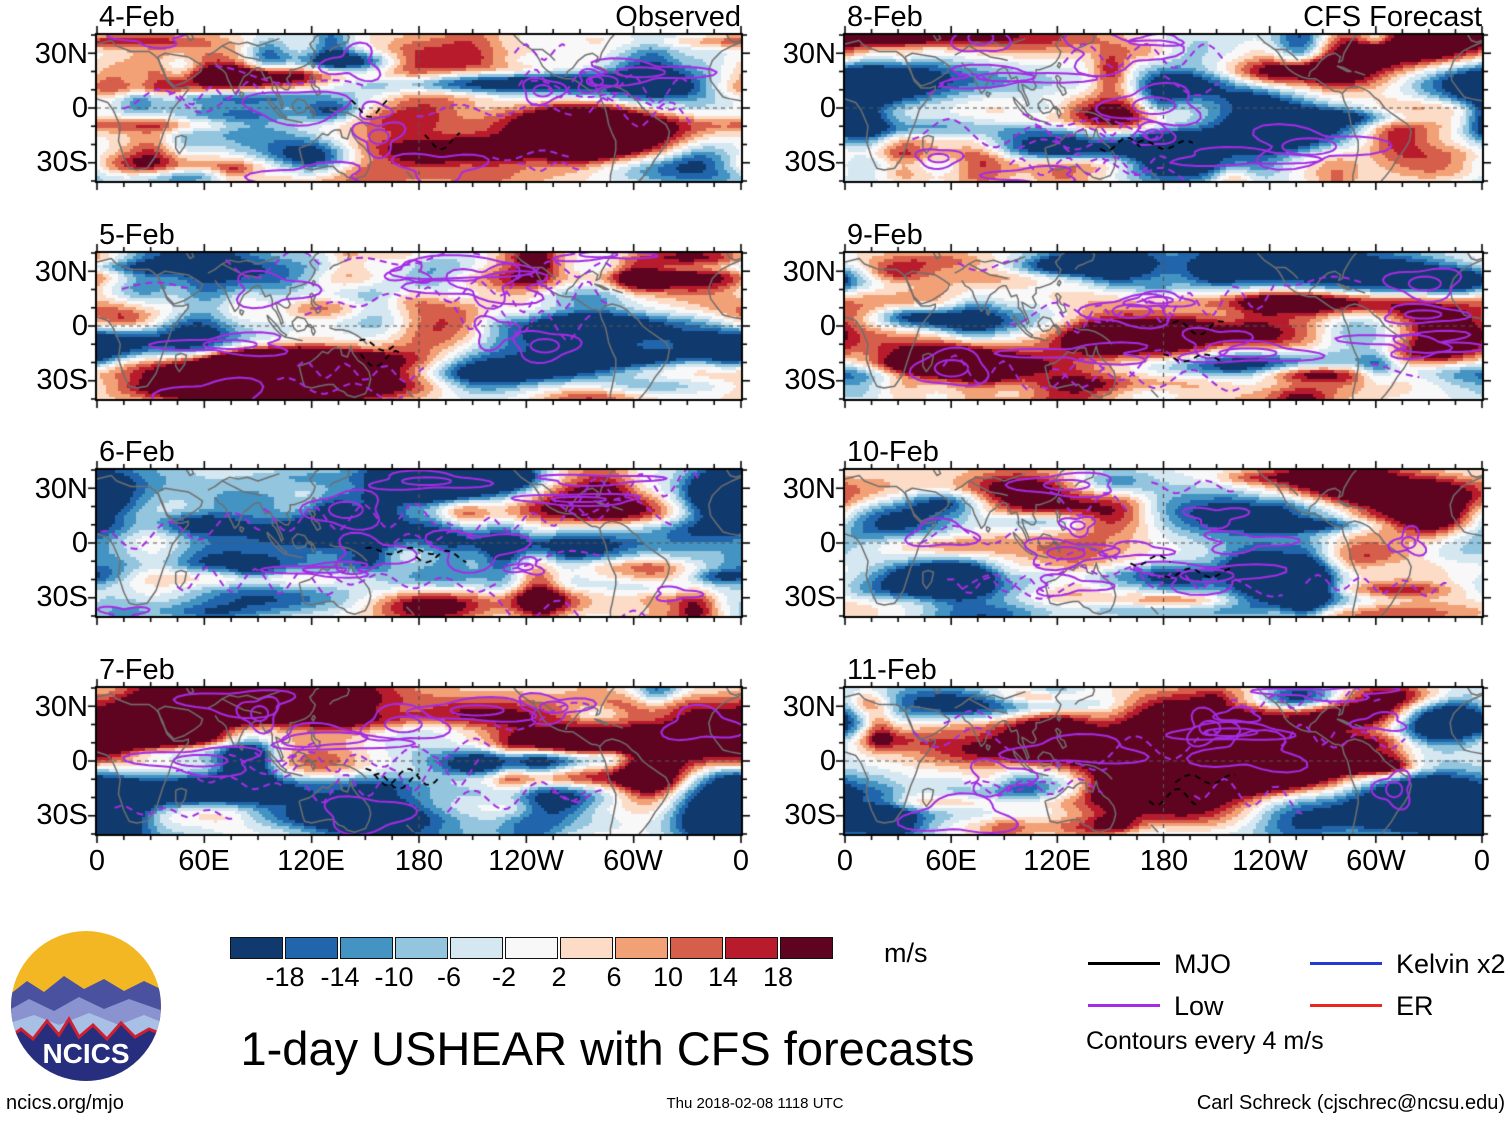 This screenshot has height=1121, width=1510. I want to click on panel-date-label: 11-Feb, so click(892, 670).